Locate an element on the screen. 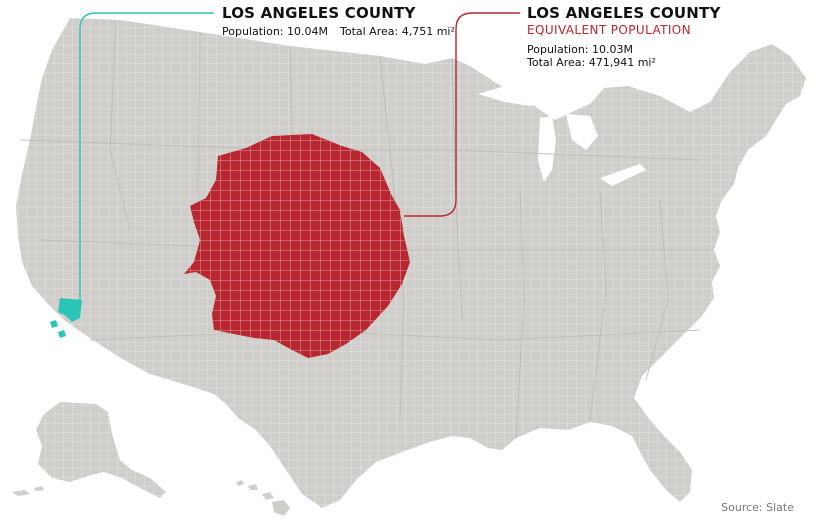 This screenshot has height=527, width=820. right-callout-area: Total Area: 471,941 mi² is located at coordinates (591, 62).